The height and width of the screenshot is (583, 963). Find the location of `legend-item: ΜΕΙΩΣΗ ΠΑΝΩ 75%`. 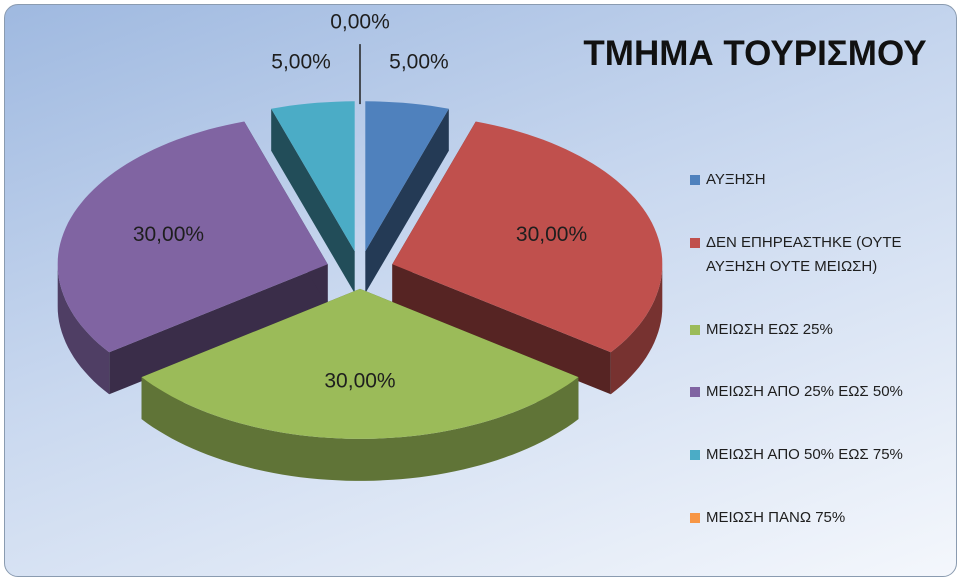

legend-item: ΜΕΙΩΣΗ ΠΑΝΩ 75% is located at coordinates (825, 518).